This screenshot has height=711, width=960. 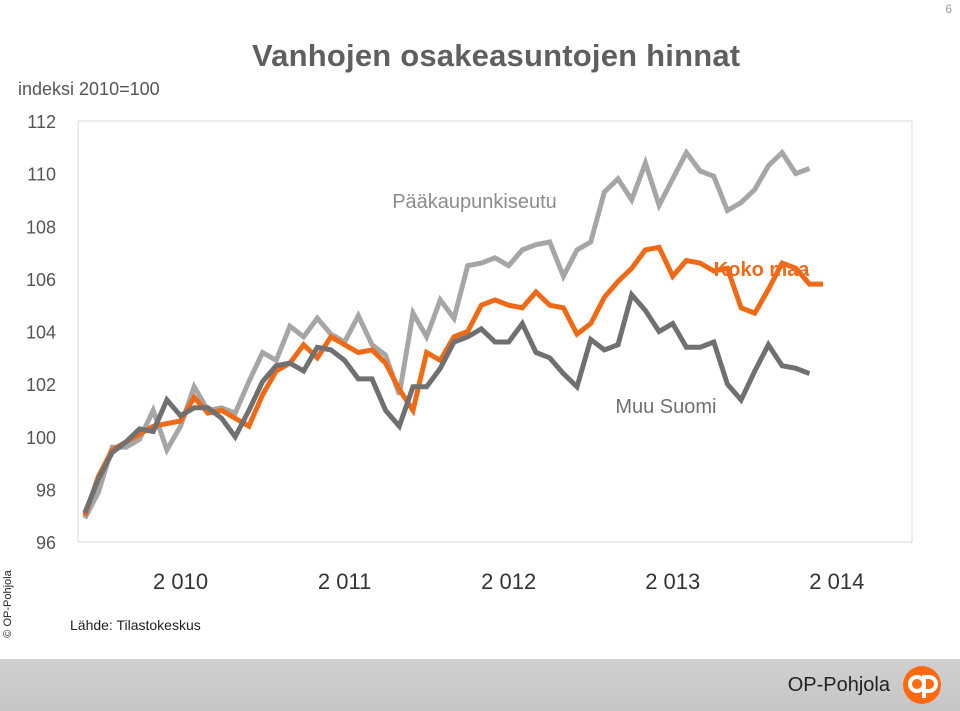 I want to click on x-tick-label: 2 010, so click(x=180, y=581).